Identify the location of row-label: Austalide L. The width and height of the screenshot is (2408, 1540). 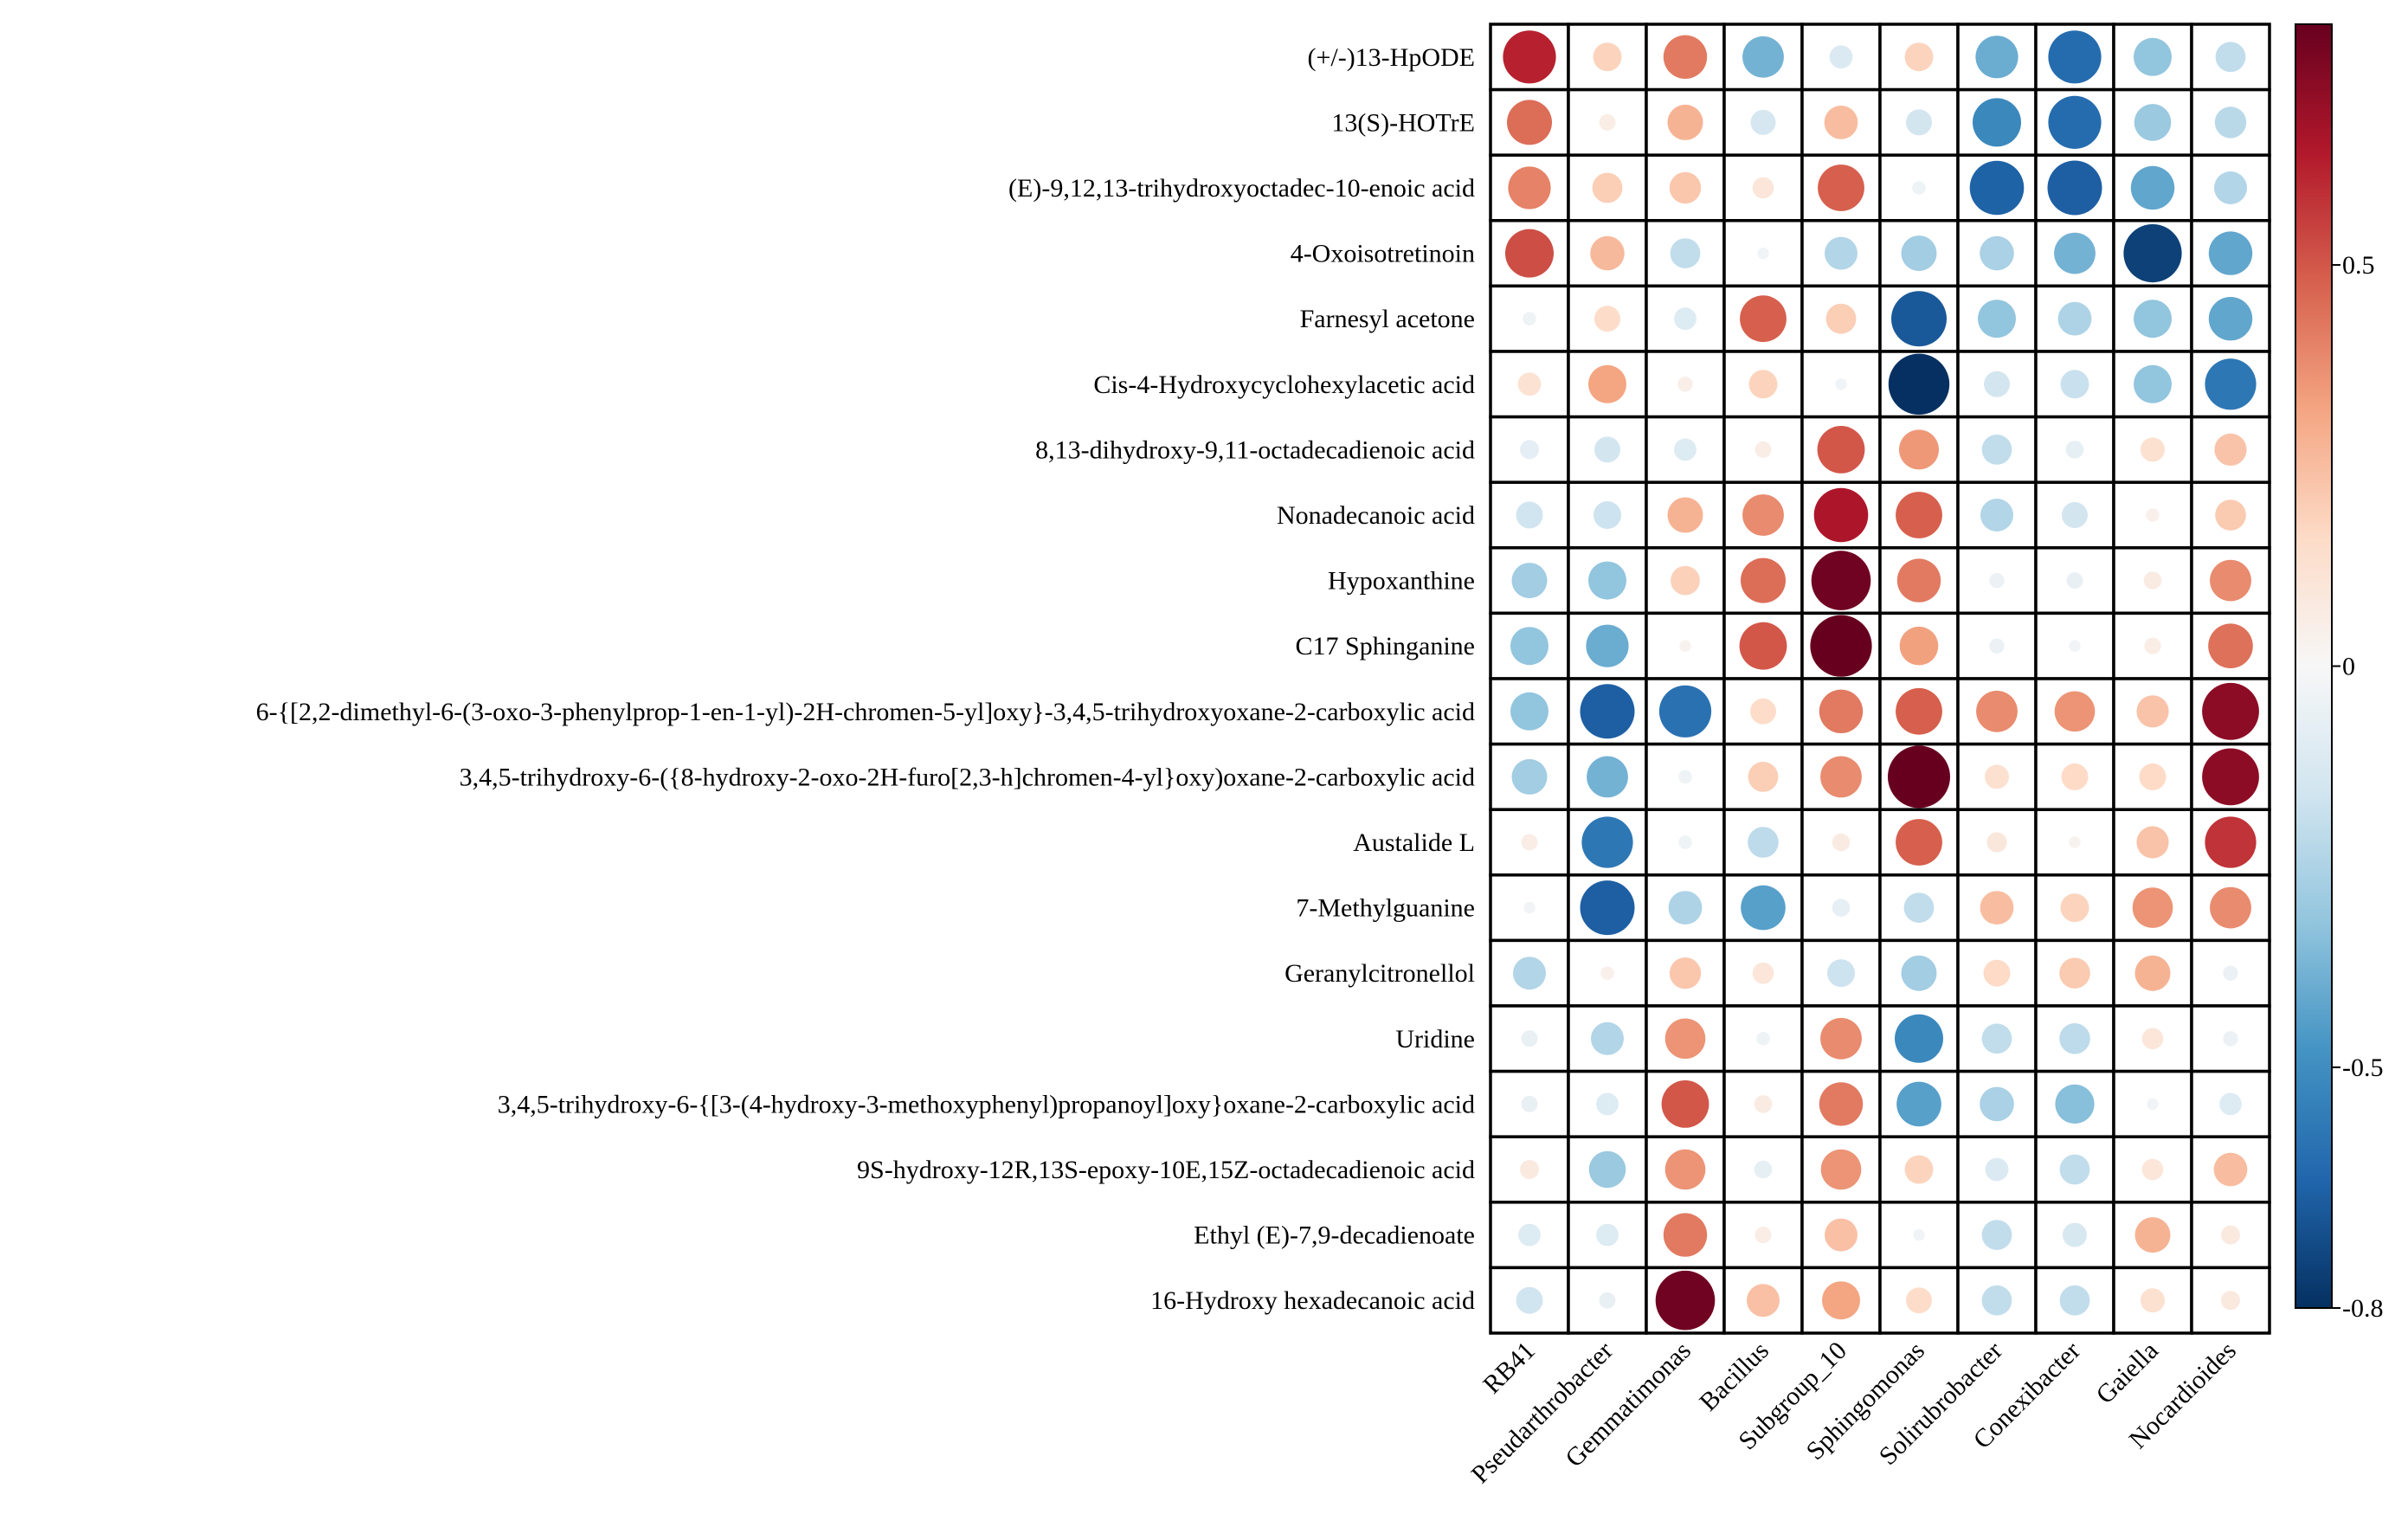
(1414, 842).